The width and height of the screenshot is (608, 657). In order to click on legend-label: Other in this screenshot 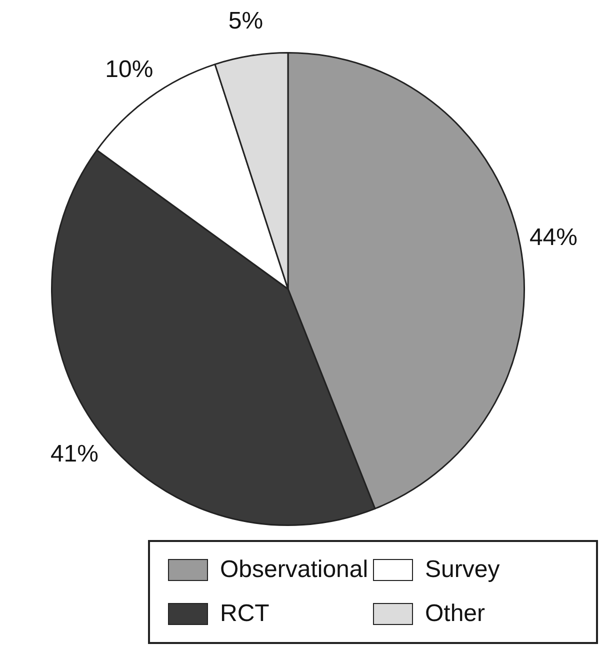, I will do `click(455, 614)`.